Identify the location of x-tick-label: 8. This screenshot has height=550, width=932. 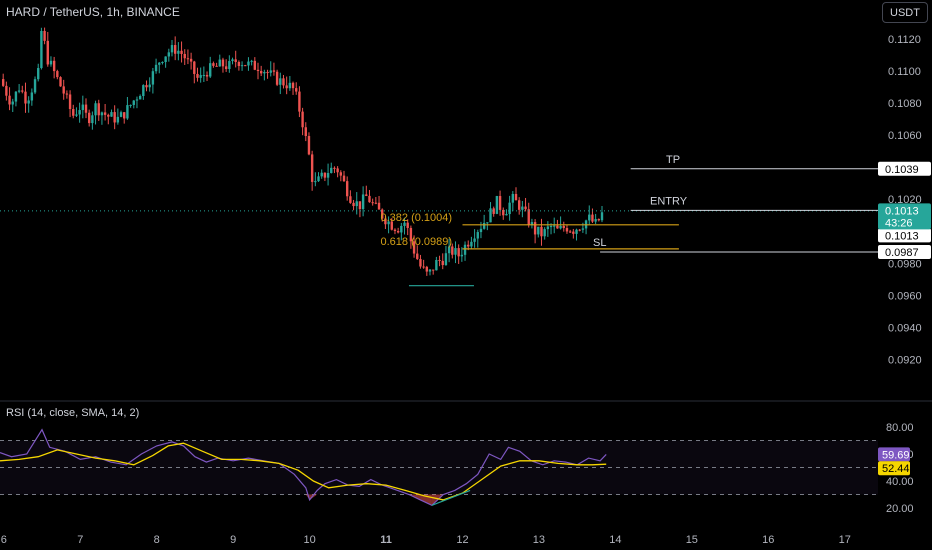
(157, 540).